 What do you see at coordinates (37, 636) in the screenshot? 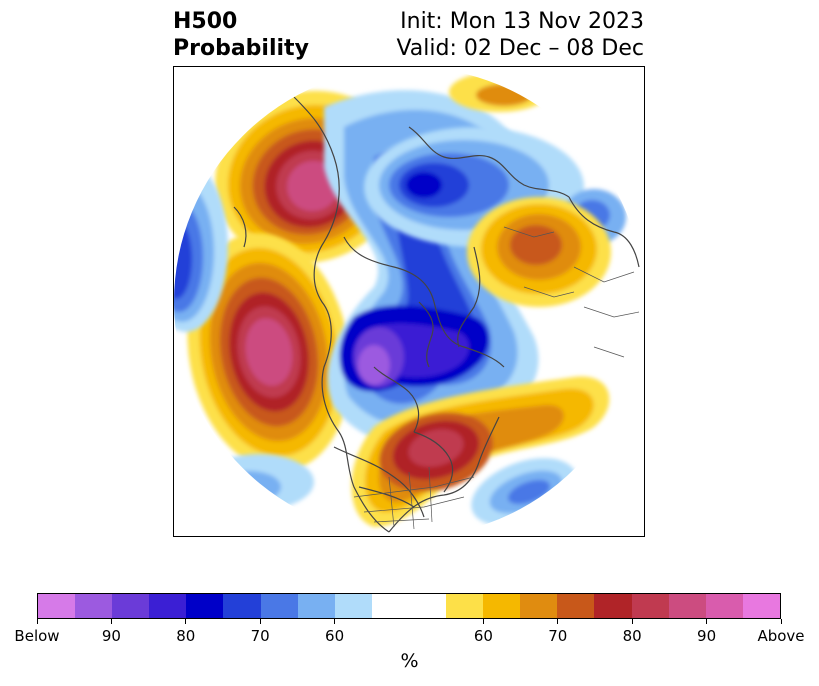
I see `colorbar-tick-label: Below` at bounding box center [37, 636].